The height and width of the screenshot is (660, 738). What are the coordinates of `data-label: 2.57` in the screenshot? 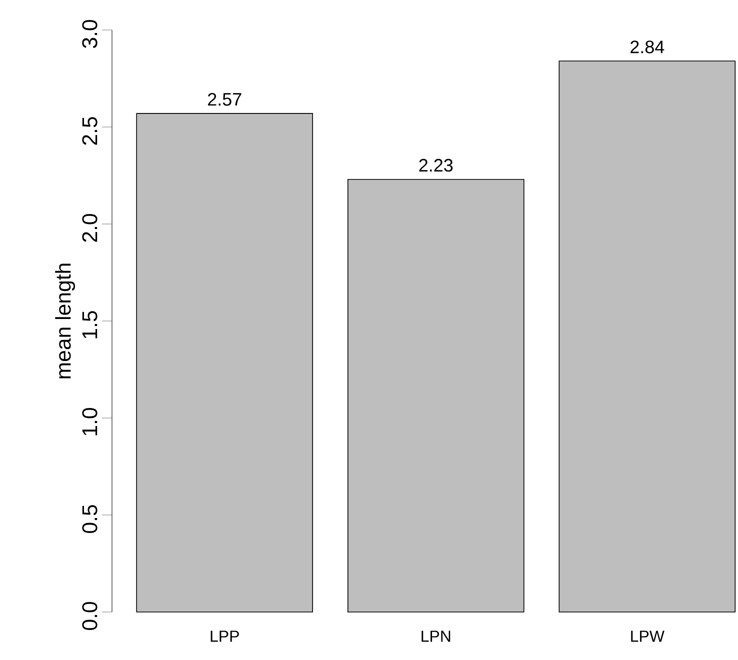 It's located at (225, 99).